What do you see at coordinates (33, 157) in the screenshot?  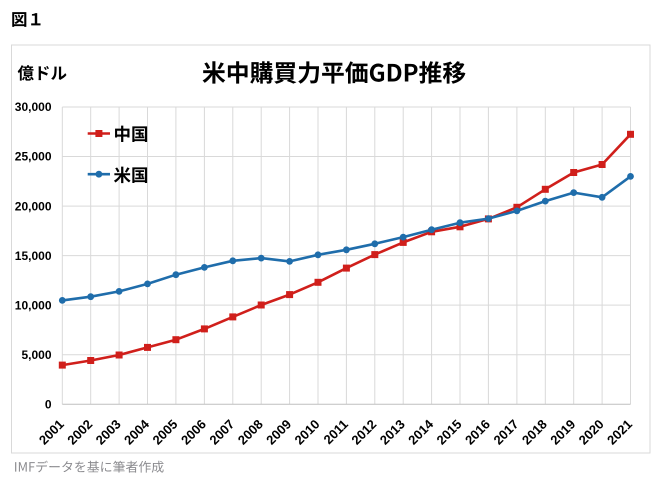 I see `svg-text: 25,000` at bounding box center [33, 157].